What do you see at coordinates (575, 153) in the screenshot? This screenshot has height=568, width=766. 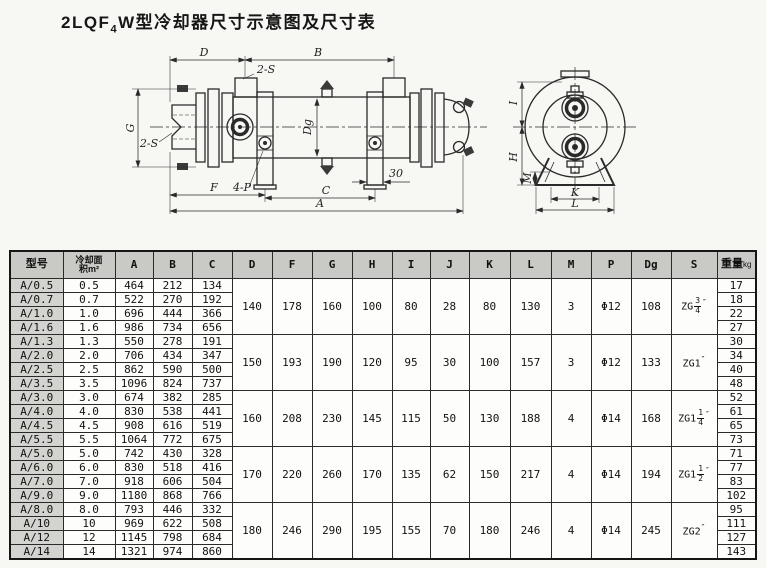 I see `end-port-bottom` at bounding box center [575, 153].